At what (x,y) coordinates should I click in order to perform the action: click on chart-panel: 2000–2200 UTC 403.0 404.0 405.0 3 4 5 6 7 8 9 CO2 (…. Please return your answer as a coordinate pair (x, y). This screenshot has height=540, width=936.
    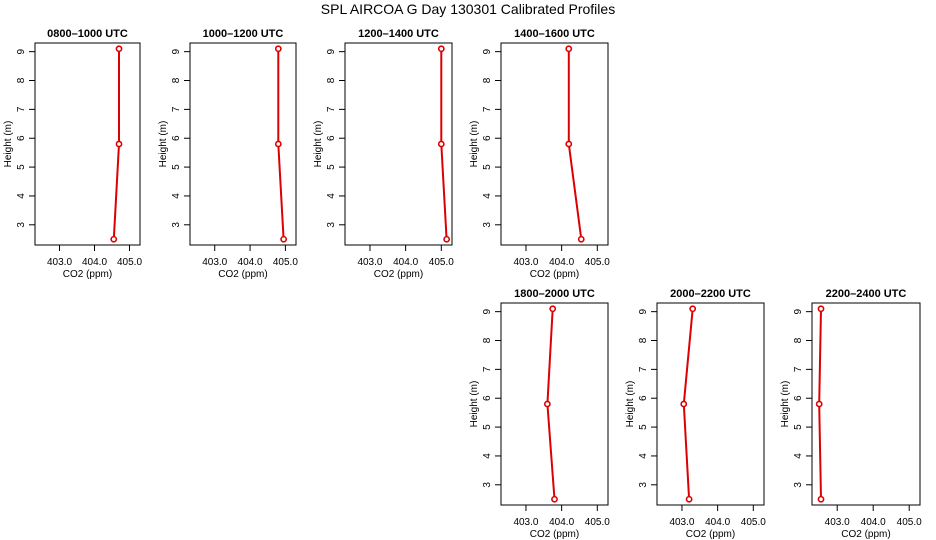
    Looking at the image, I should click on (695, 414).